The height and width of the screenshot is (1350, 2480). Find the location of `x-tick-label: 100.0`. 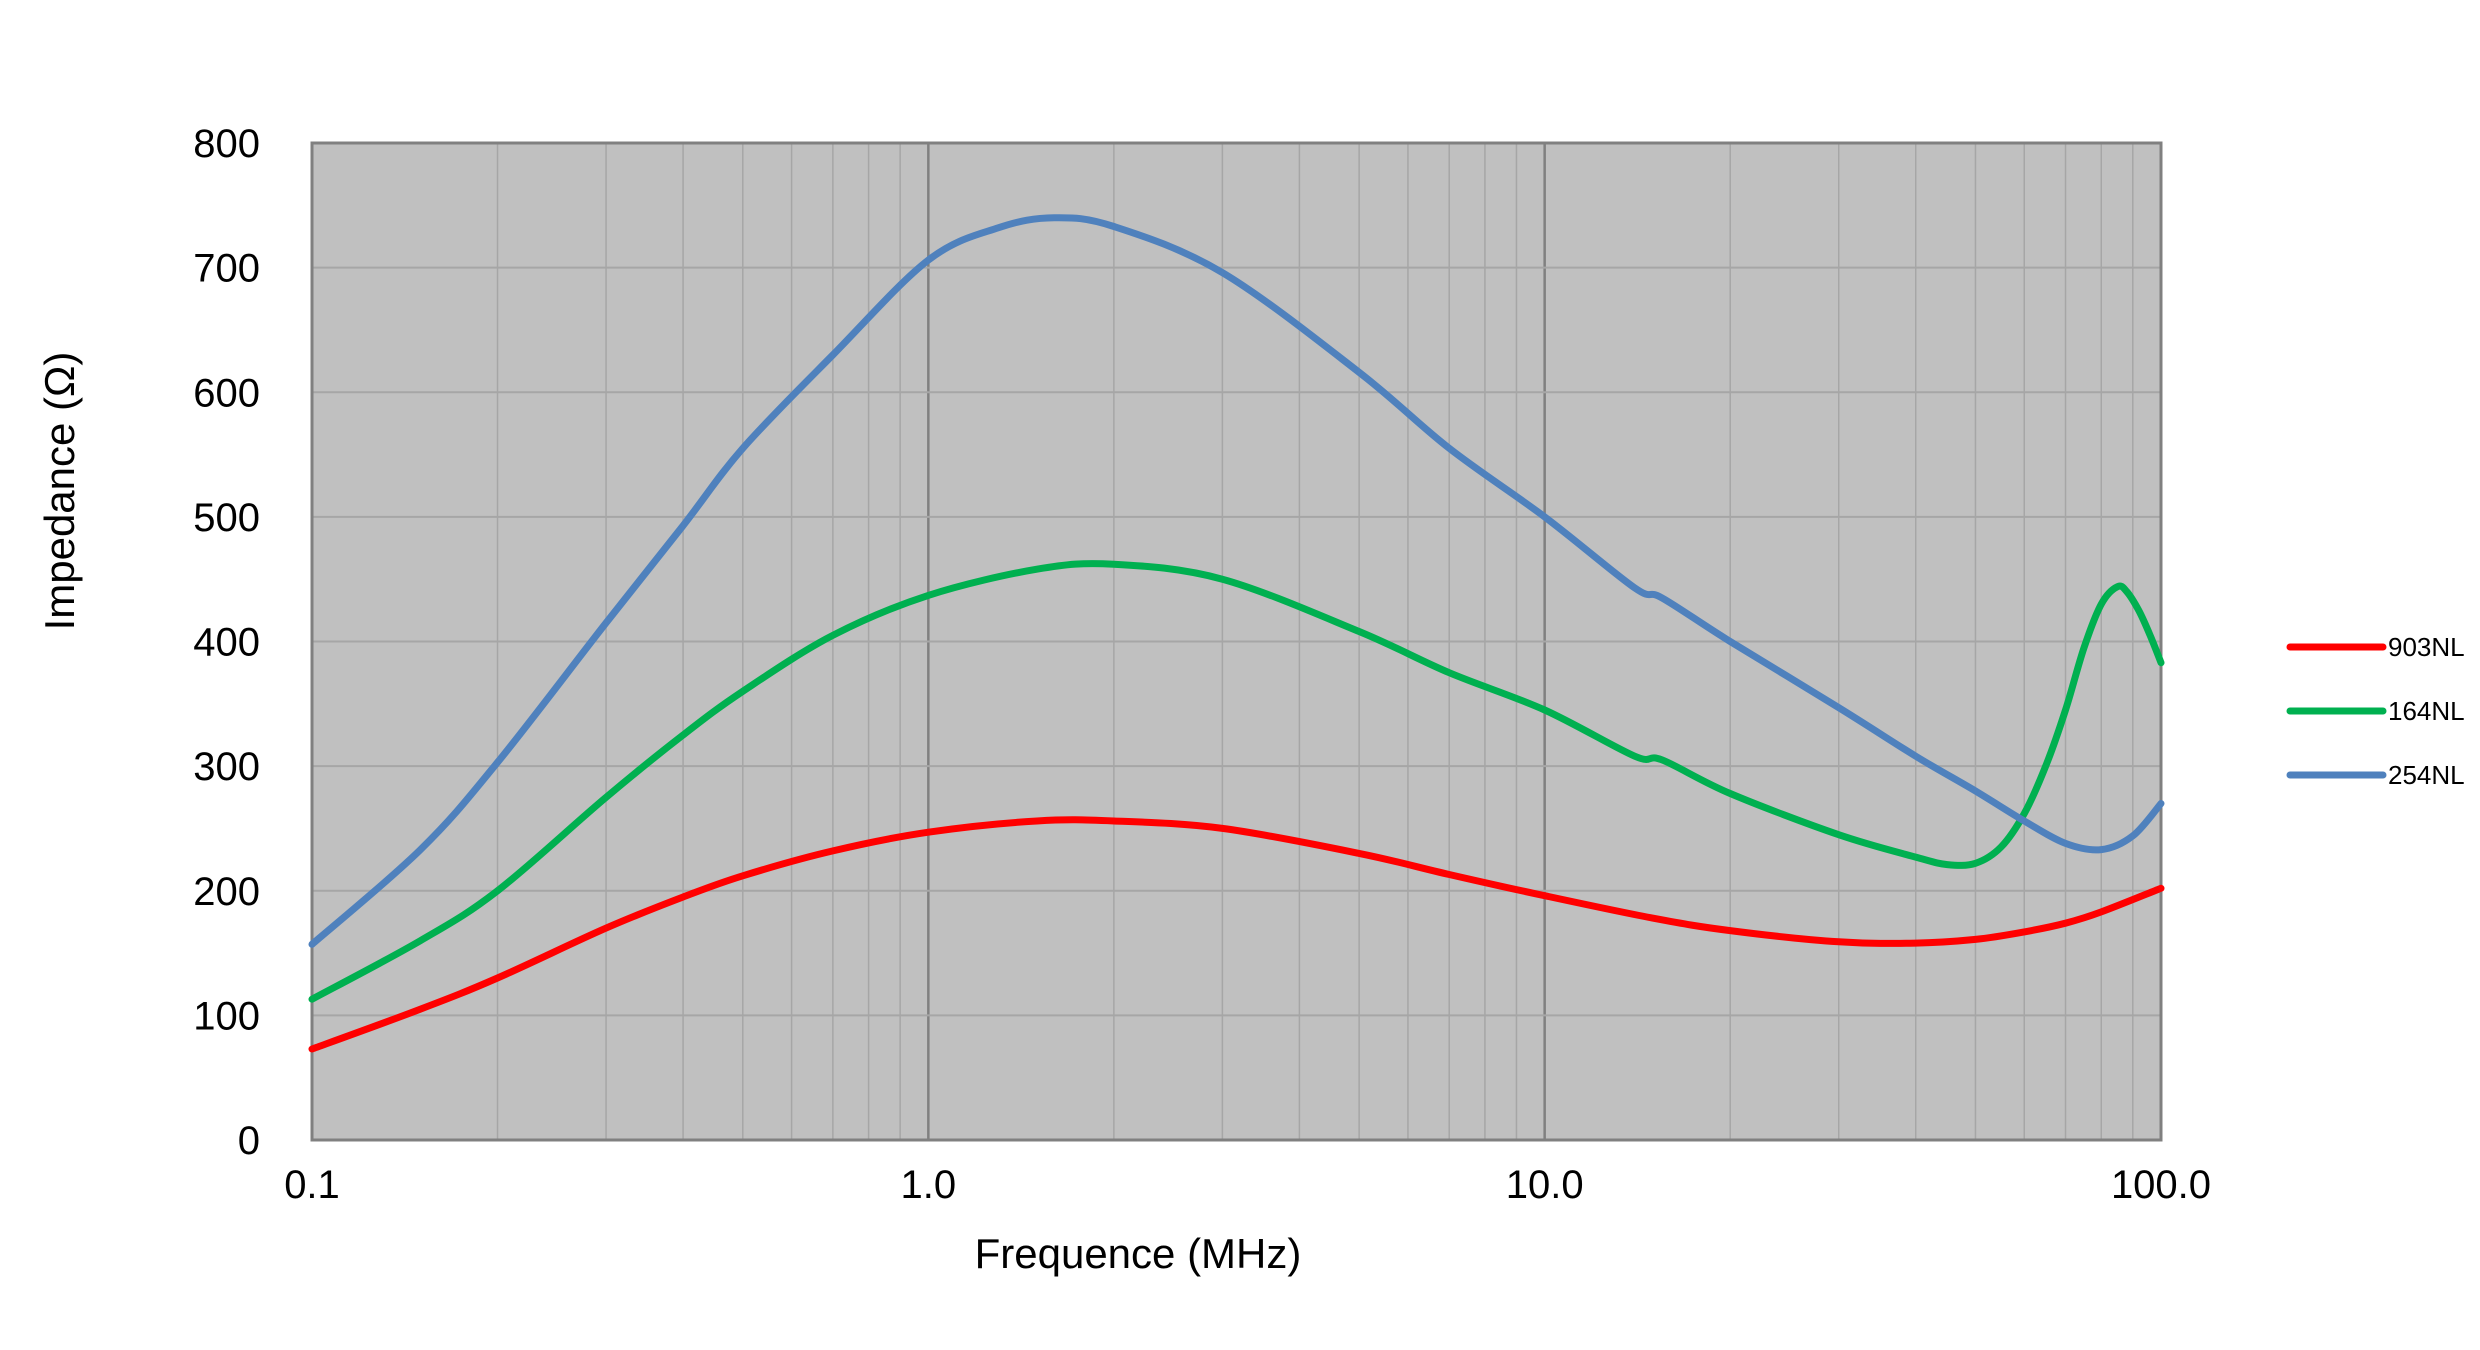

x-tick-label: 100.0 is located at coordinates (2161, 1185).